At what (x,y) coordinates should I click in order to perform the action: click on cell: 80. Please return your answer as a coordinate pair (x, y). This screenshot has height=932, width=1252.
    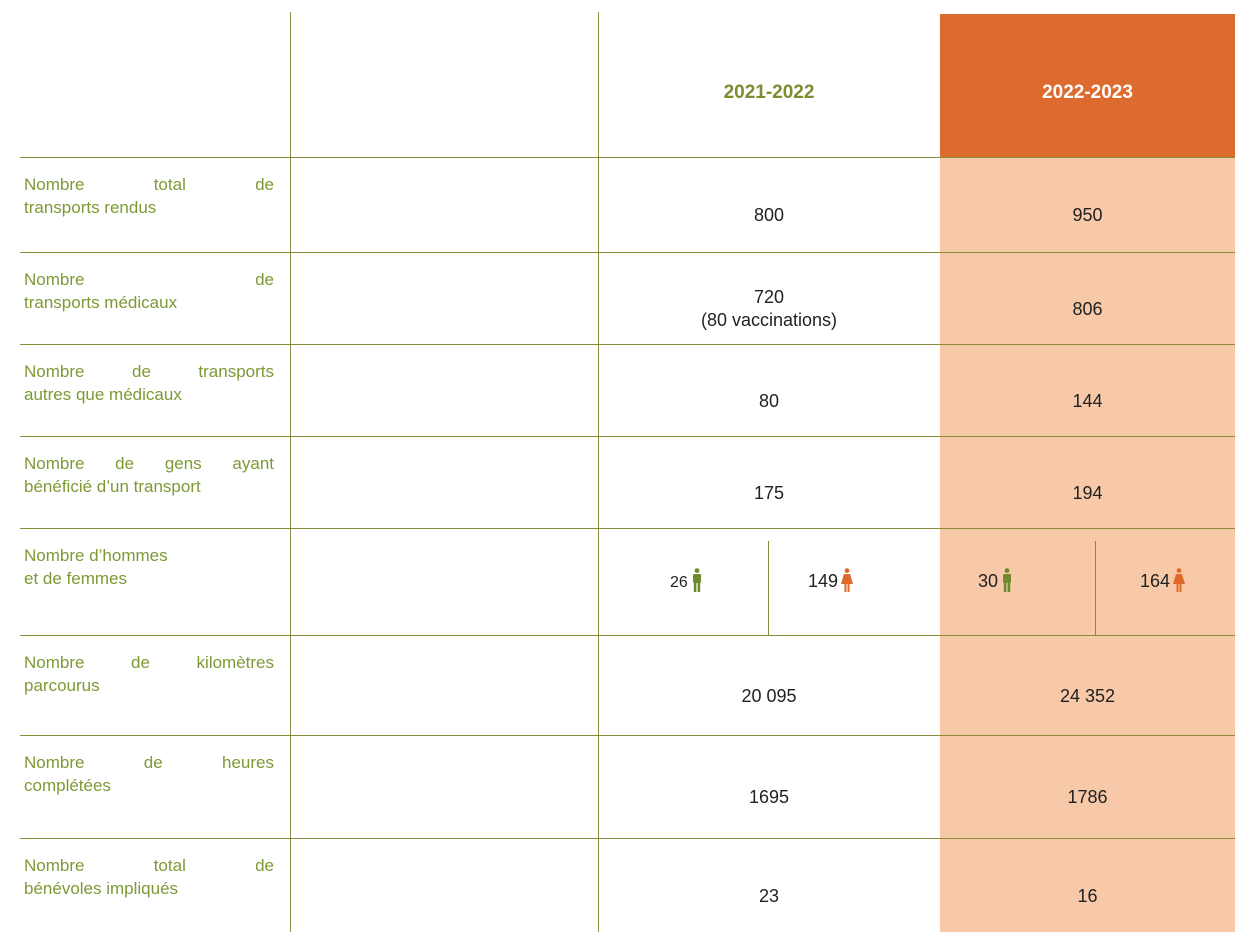
    Looking at the image, I should click on (769, 390).